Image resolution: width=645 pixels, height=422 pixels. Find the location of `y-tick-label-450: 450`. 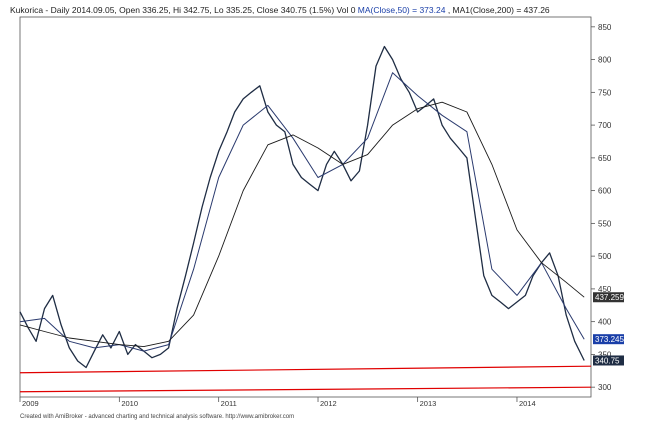

y-tick-label-450: 450 is located at coordinates (605, 289).